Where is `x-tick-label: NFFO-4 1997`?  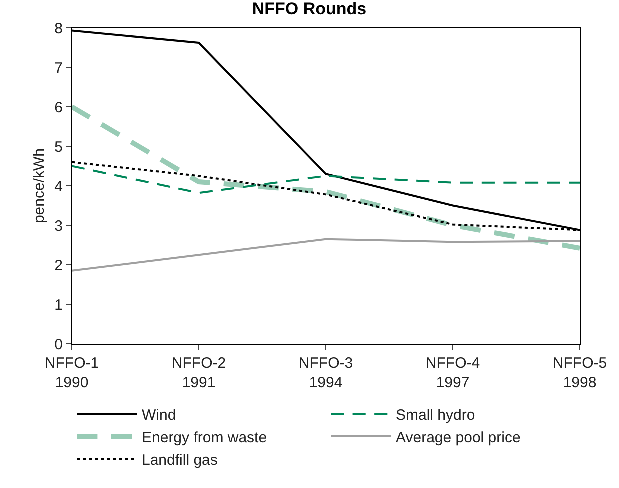
x-tick-label: NFFO-4 1997 is located at coordinates (453, 373).